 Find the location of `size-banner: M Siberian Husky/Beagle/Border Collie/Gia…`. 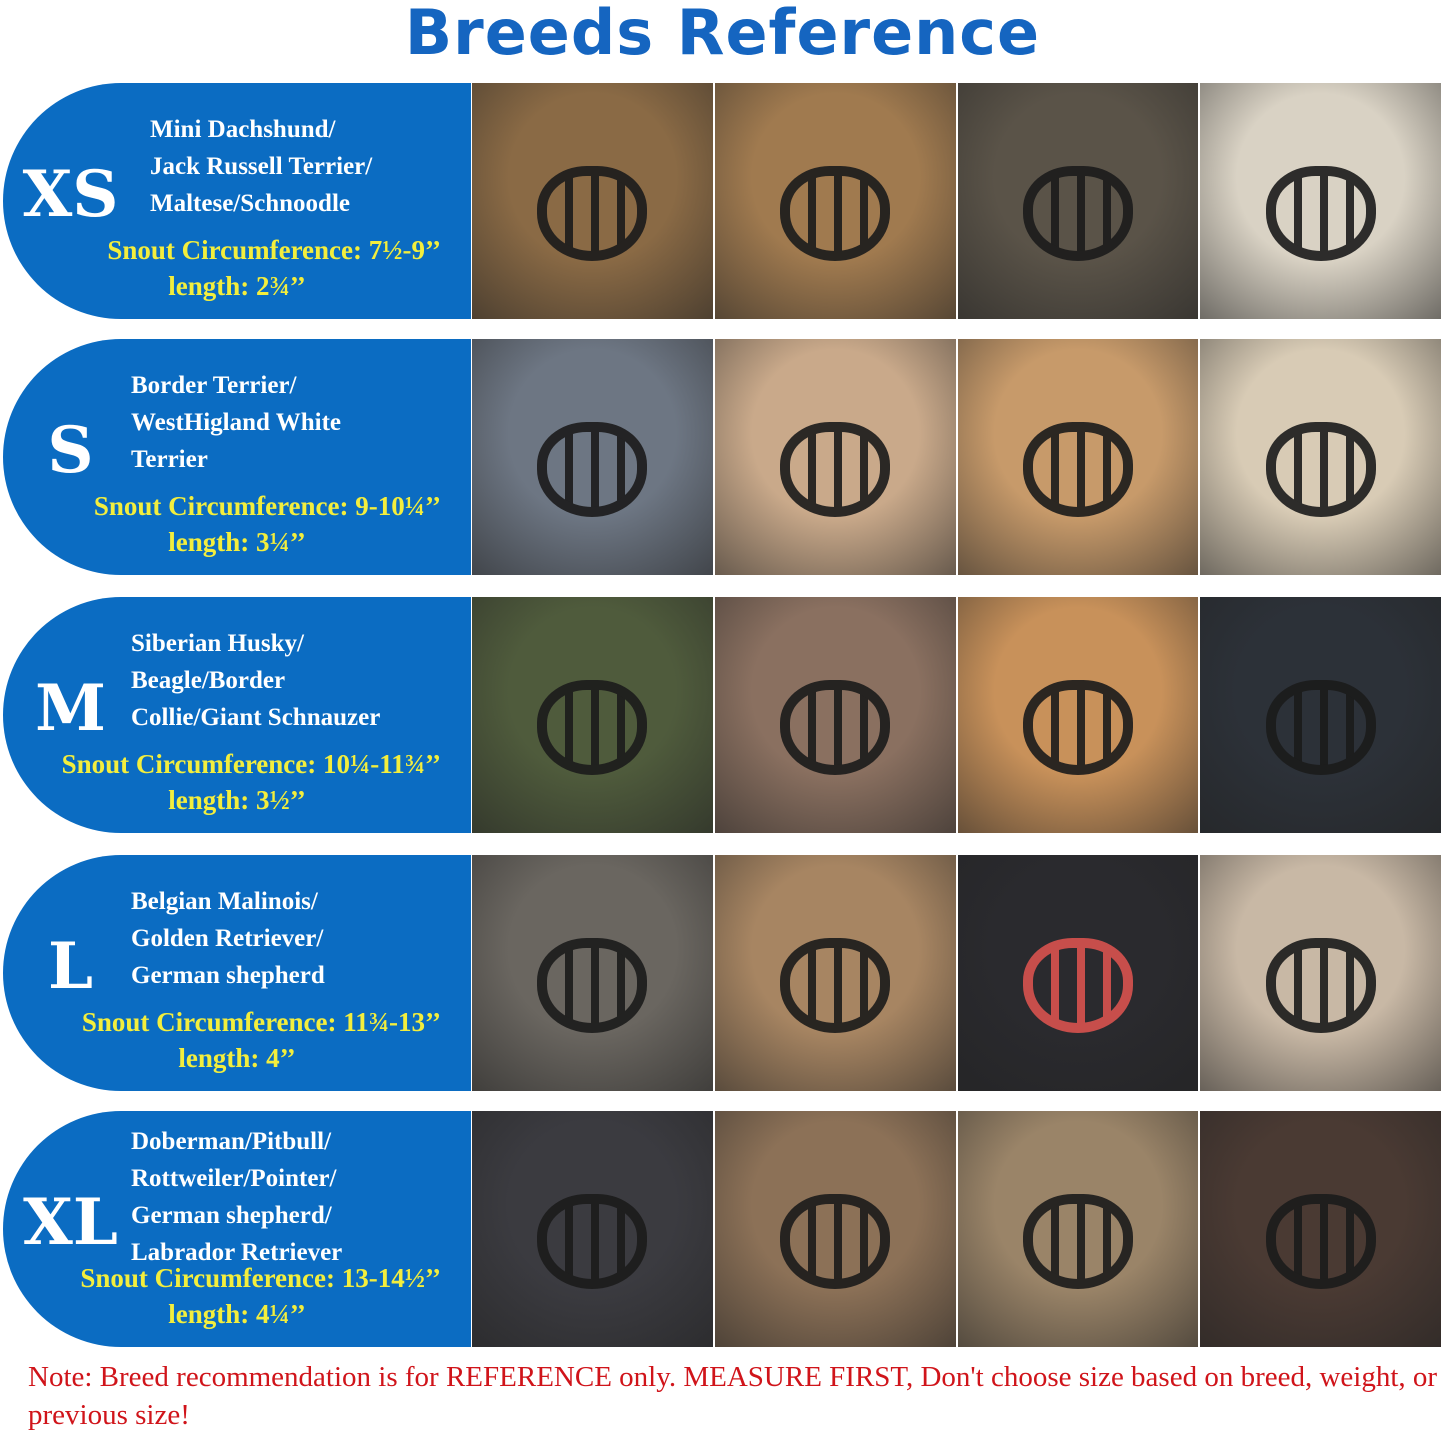

size-banner: M Siberian Husky/Beagle/Border Collie/Gia… is located at coordinates (237, 715).